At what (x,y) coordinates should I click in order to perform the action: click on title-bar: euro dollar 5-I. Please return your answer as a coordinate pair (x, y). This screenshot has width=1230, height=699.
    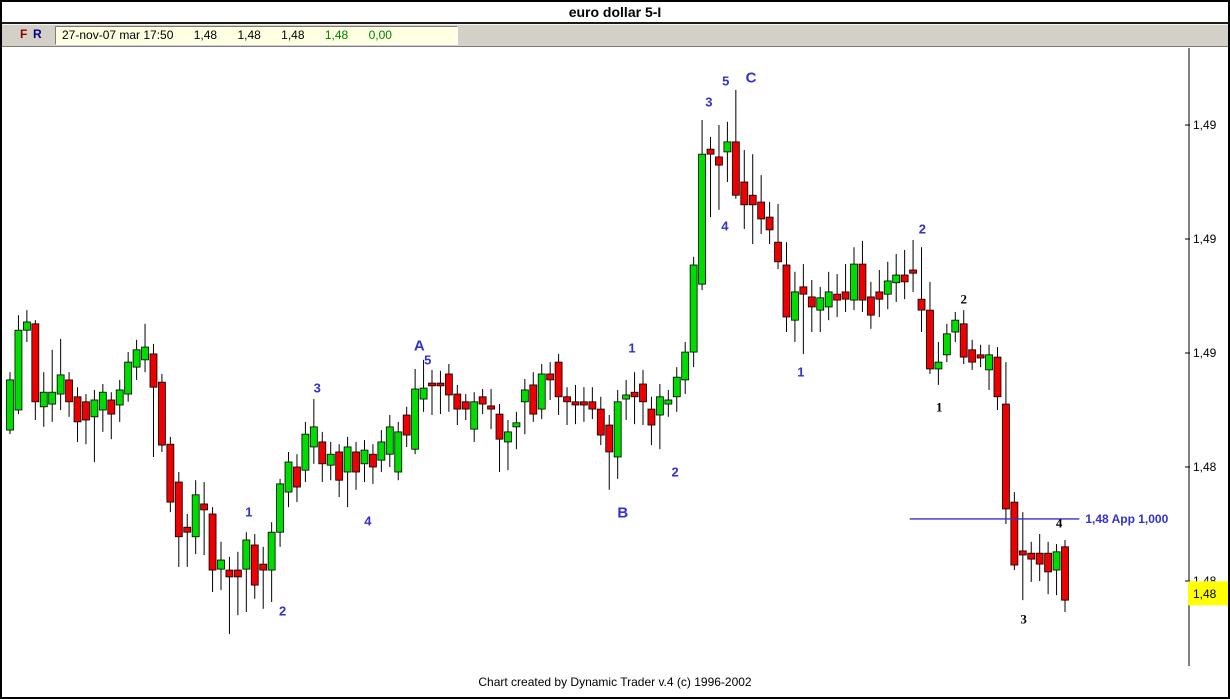
    Looking at the image, I should click on (615, 13).